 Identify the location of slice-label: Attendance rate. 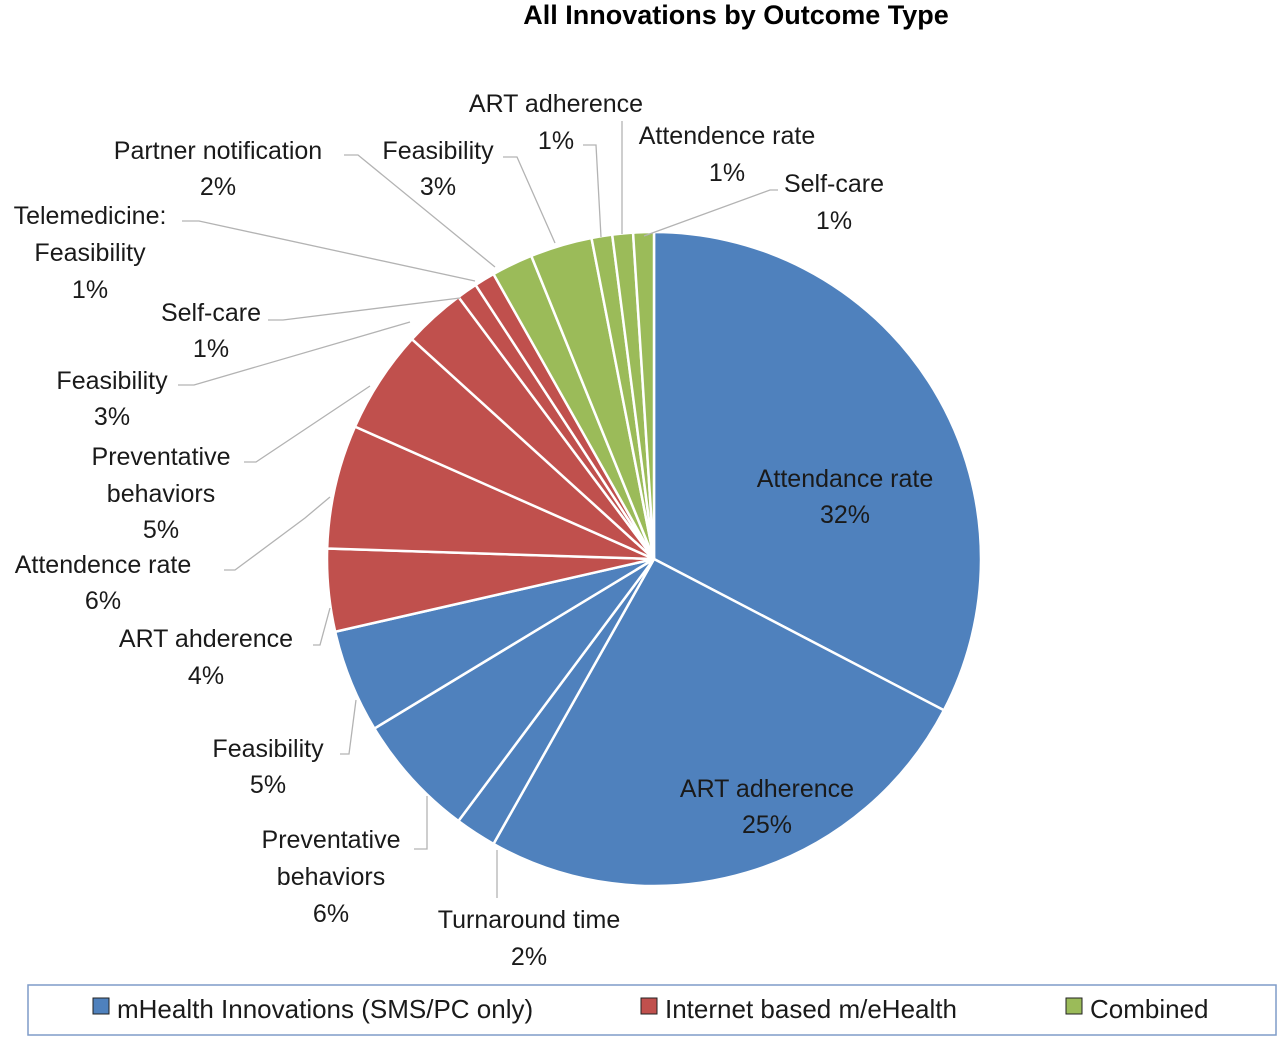
(845, 479).